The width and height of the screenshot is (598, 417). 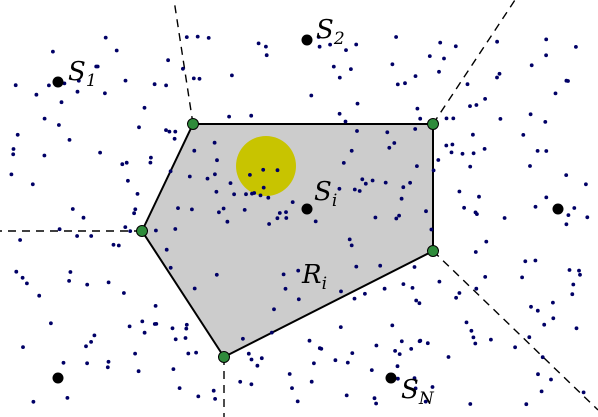 What do you see at coordinates (58, 82) in the screenshot?
I see `site-s1` at bounding box center [58, 82].